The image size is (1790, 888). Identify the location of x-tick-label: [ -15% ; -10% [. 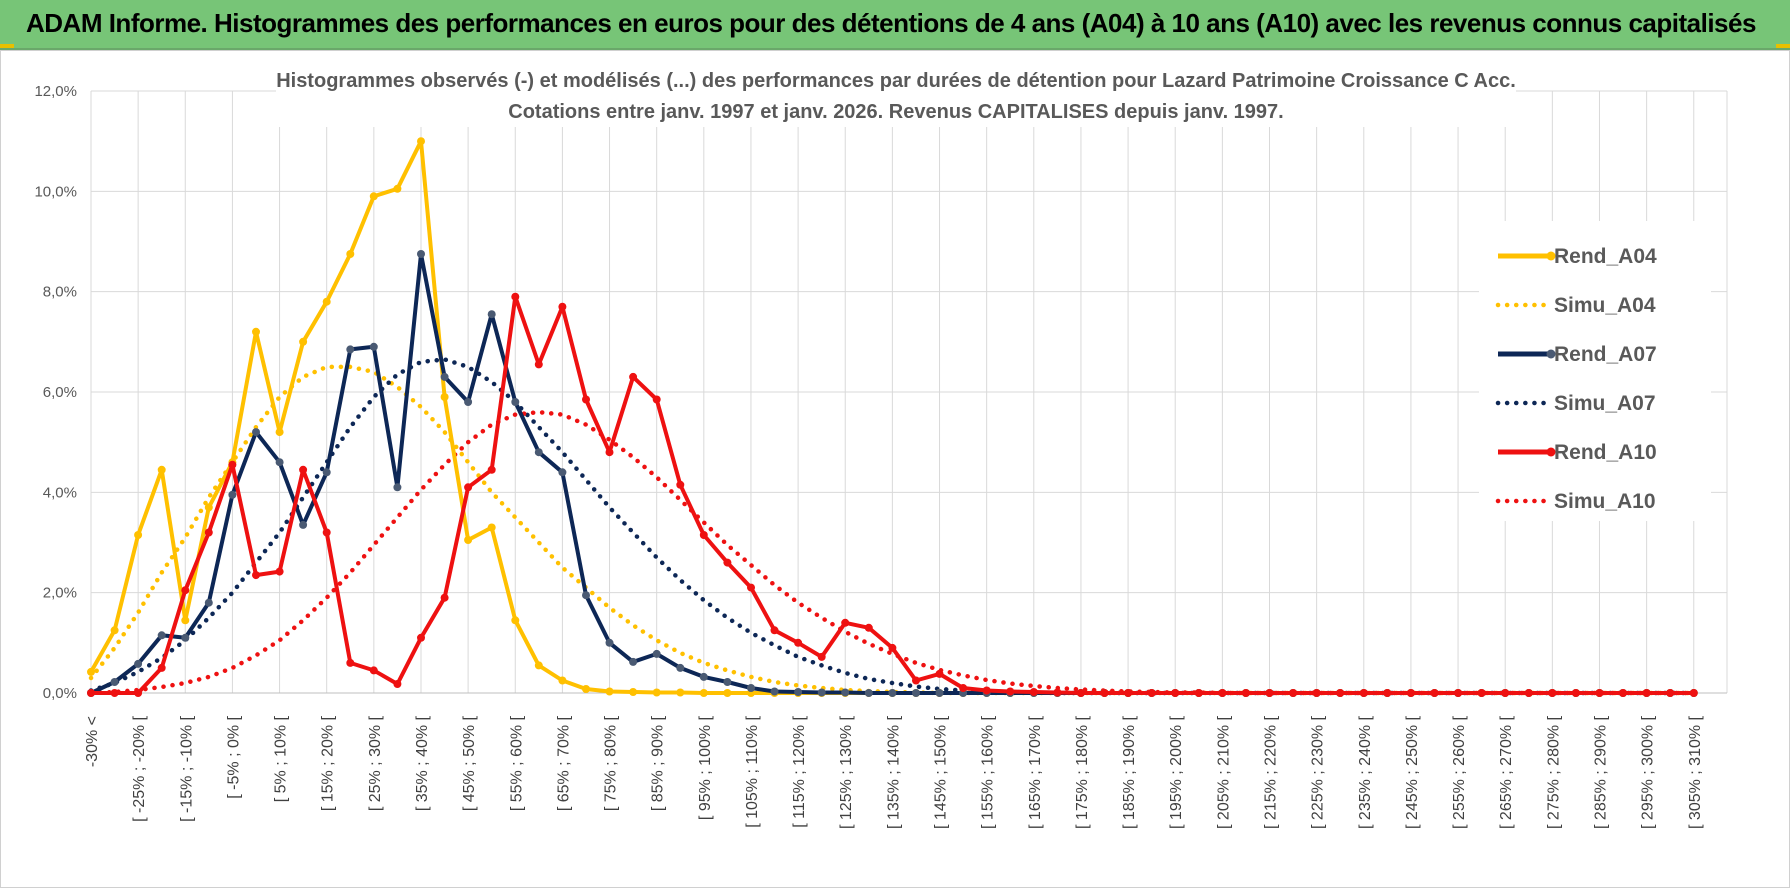
(186, 768).